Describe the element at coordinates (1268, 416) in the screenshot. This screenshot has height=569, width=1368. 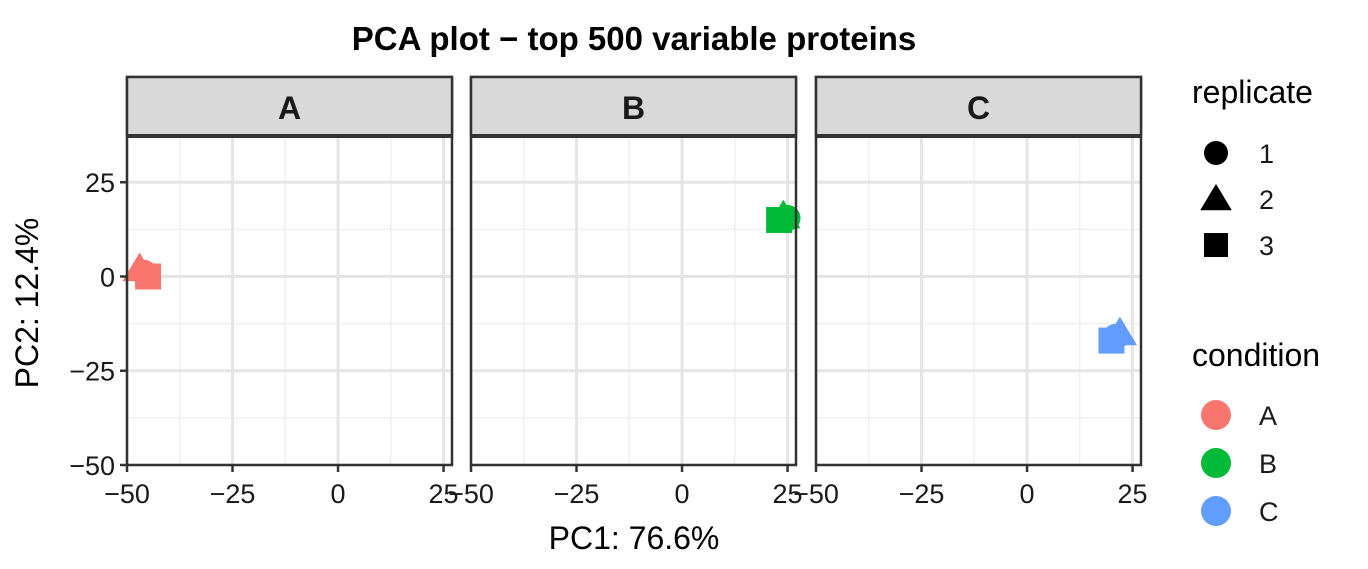
I see `legend-label: A` at that location.